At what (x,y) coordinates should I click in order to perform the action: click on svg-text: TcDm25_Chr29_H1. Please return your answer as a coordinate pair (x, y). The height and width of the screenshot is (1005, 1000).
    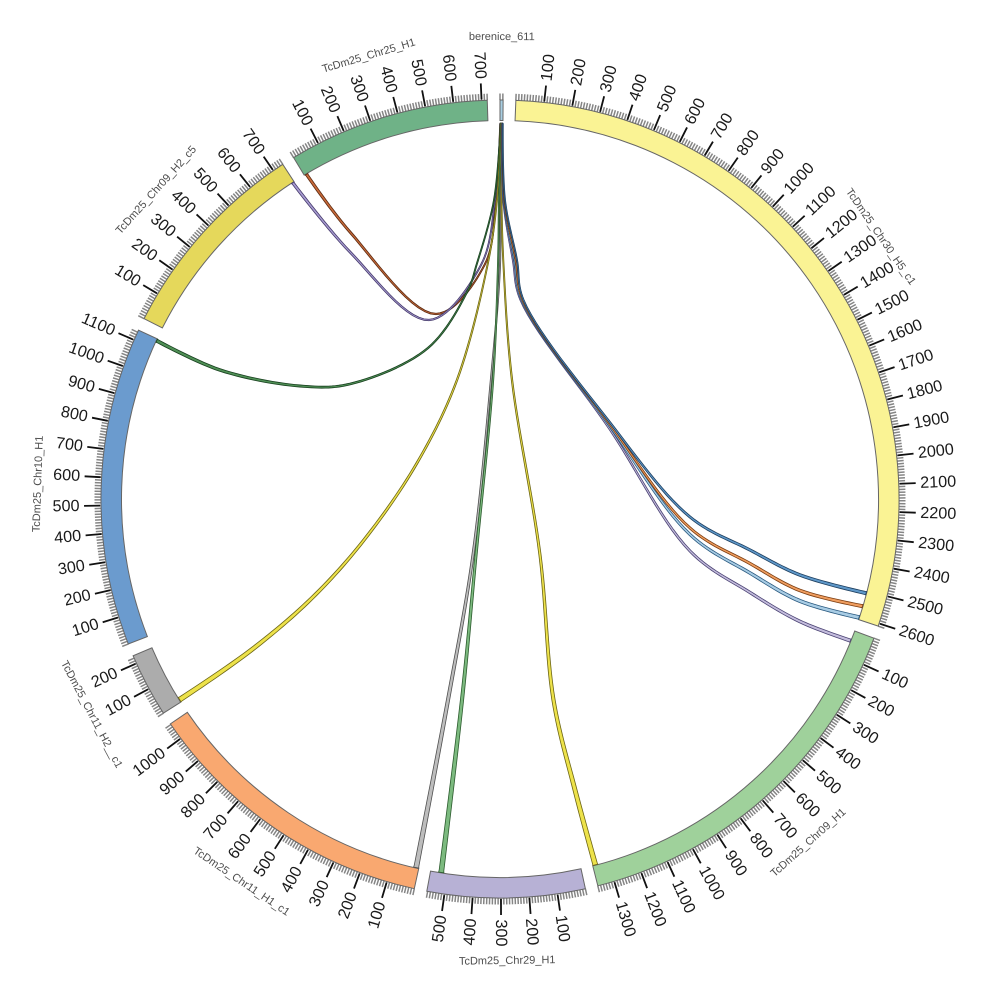
    Looking at the image, I should click on (507, 960).